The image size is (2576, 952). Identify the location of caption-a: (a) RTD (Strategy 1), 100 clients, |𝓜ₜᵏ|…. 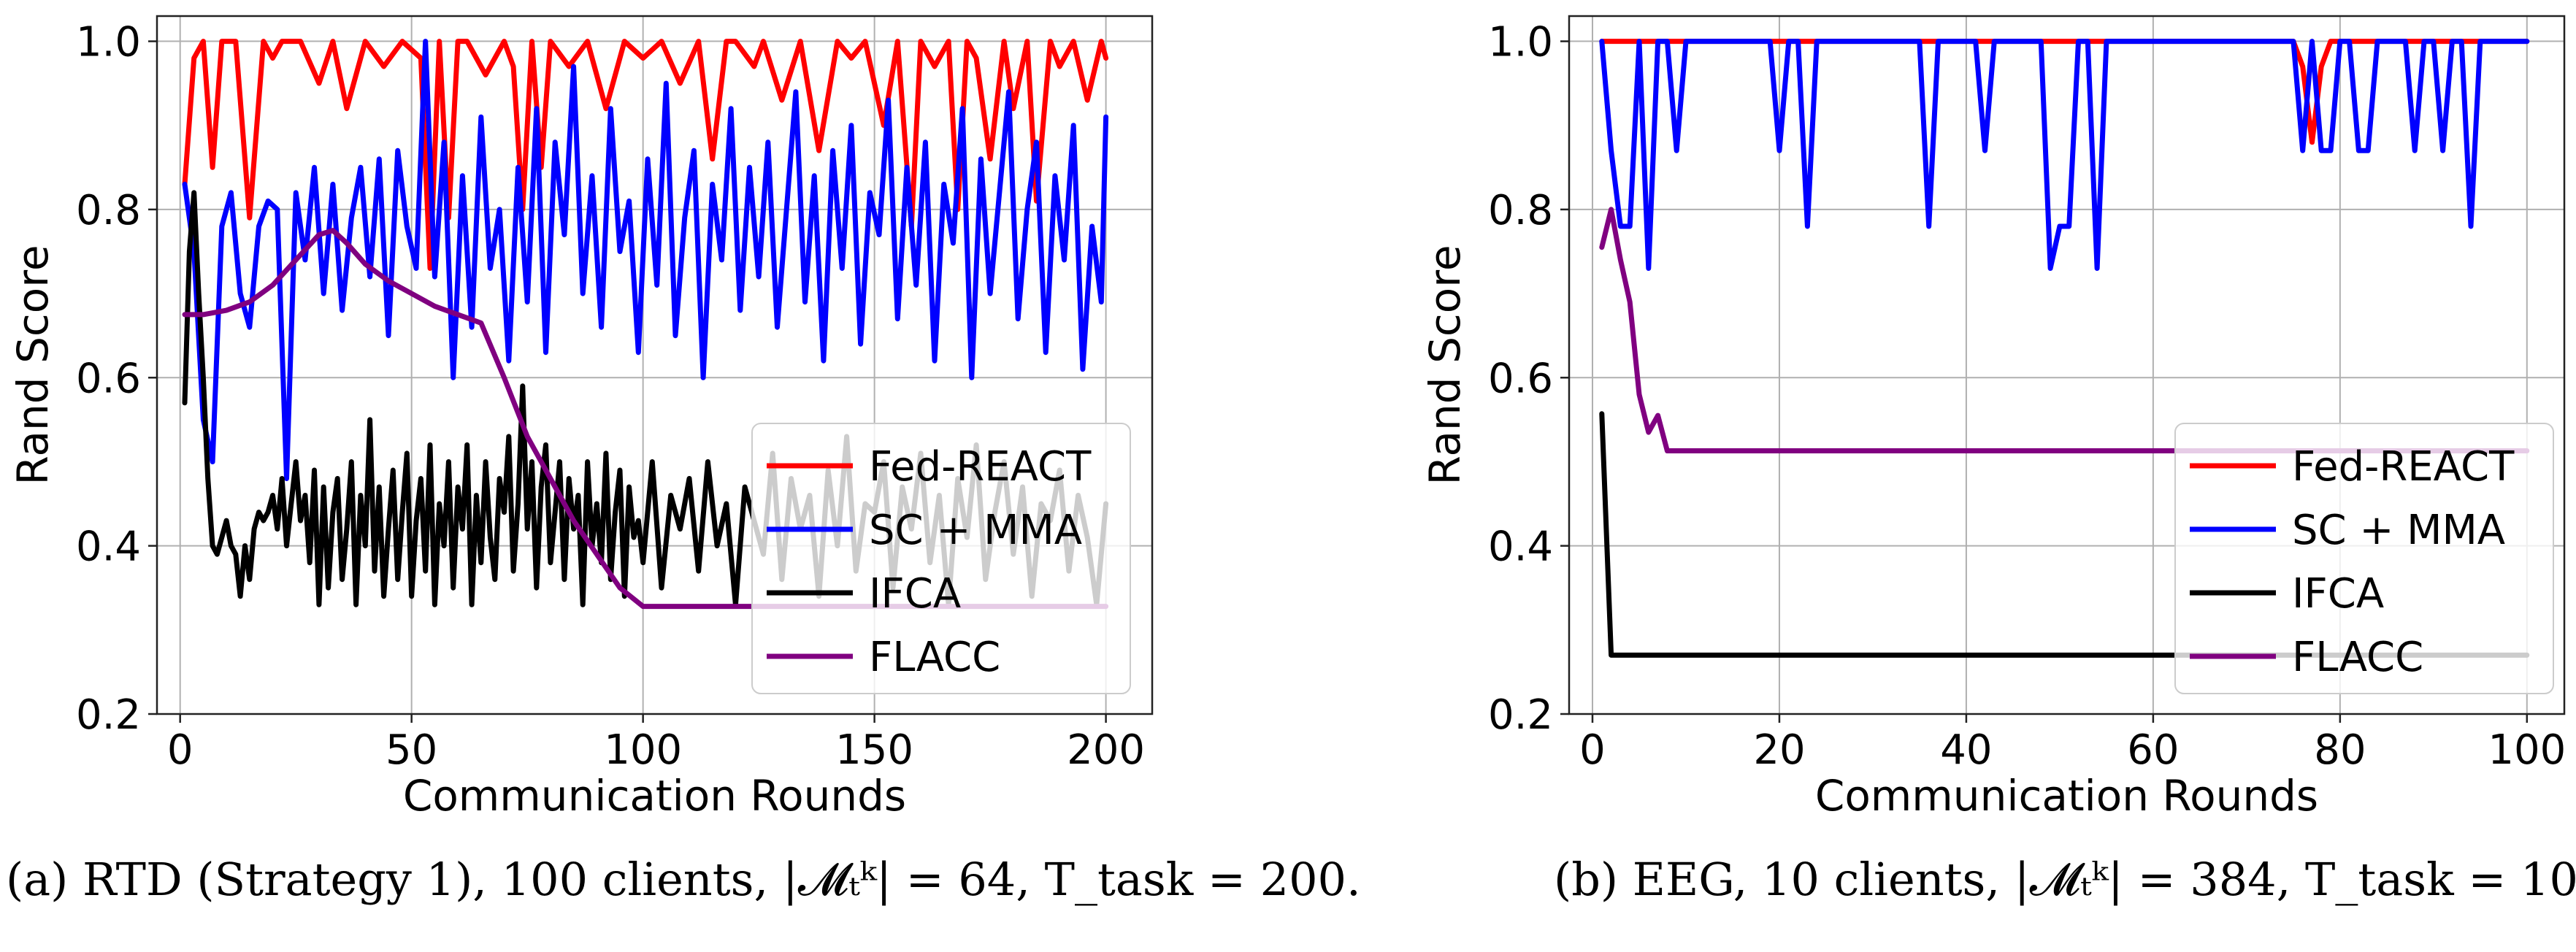
(683, 880).